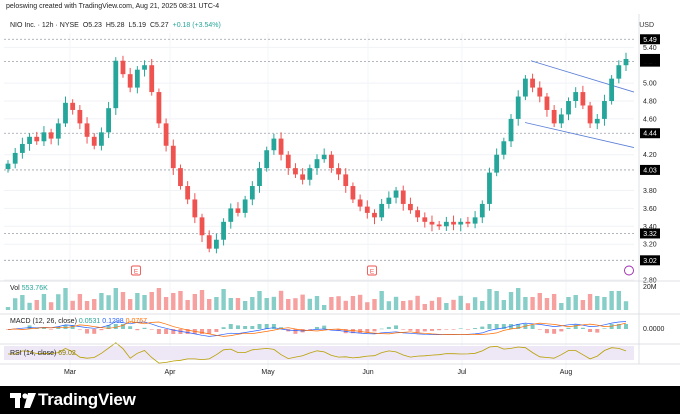 The width and height of the screenshot is (680, 414). I want to click on time-axis: Mar Apr May Jun Jul Aug, so click(318, 372).